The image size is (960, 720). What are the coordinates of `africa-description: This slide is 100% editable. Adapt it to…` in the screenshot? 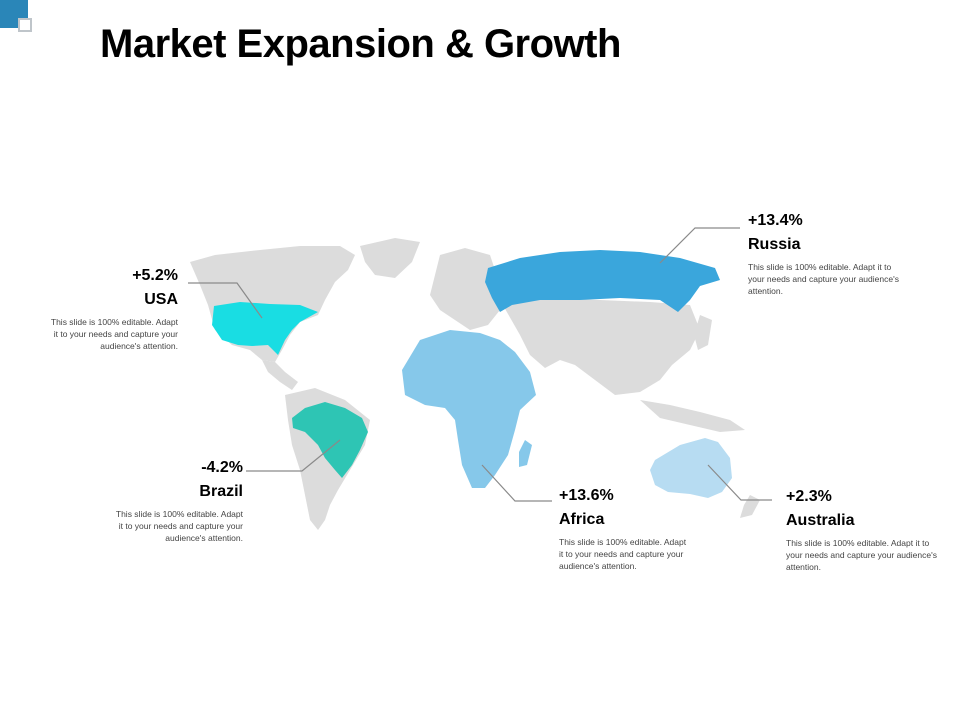 It's located at (623, 554).